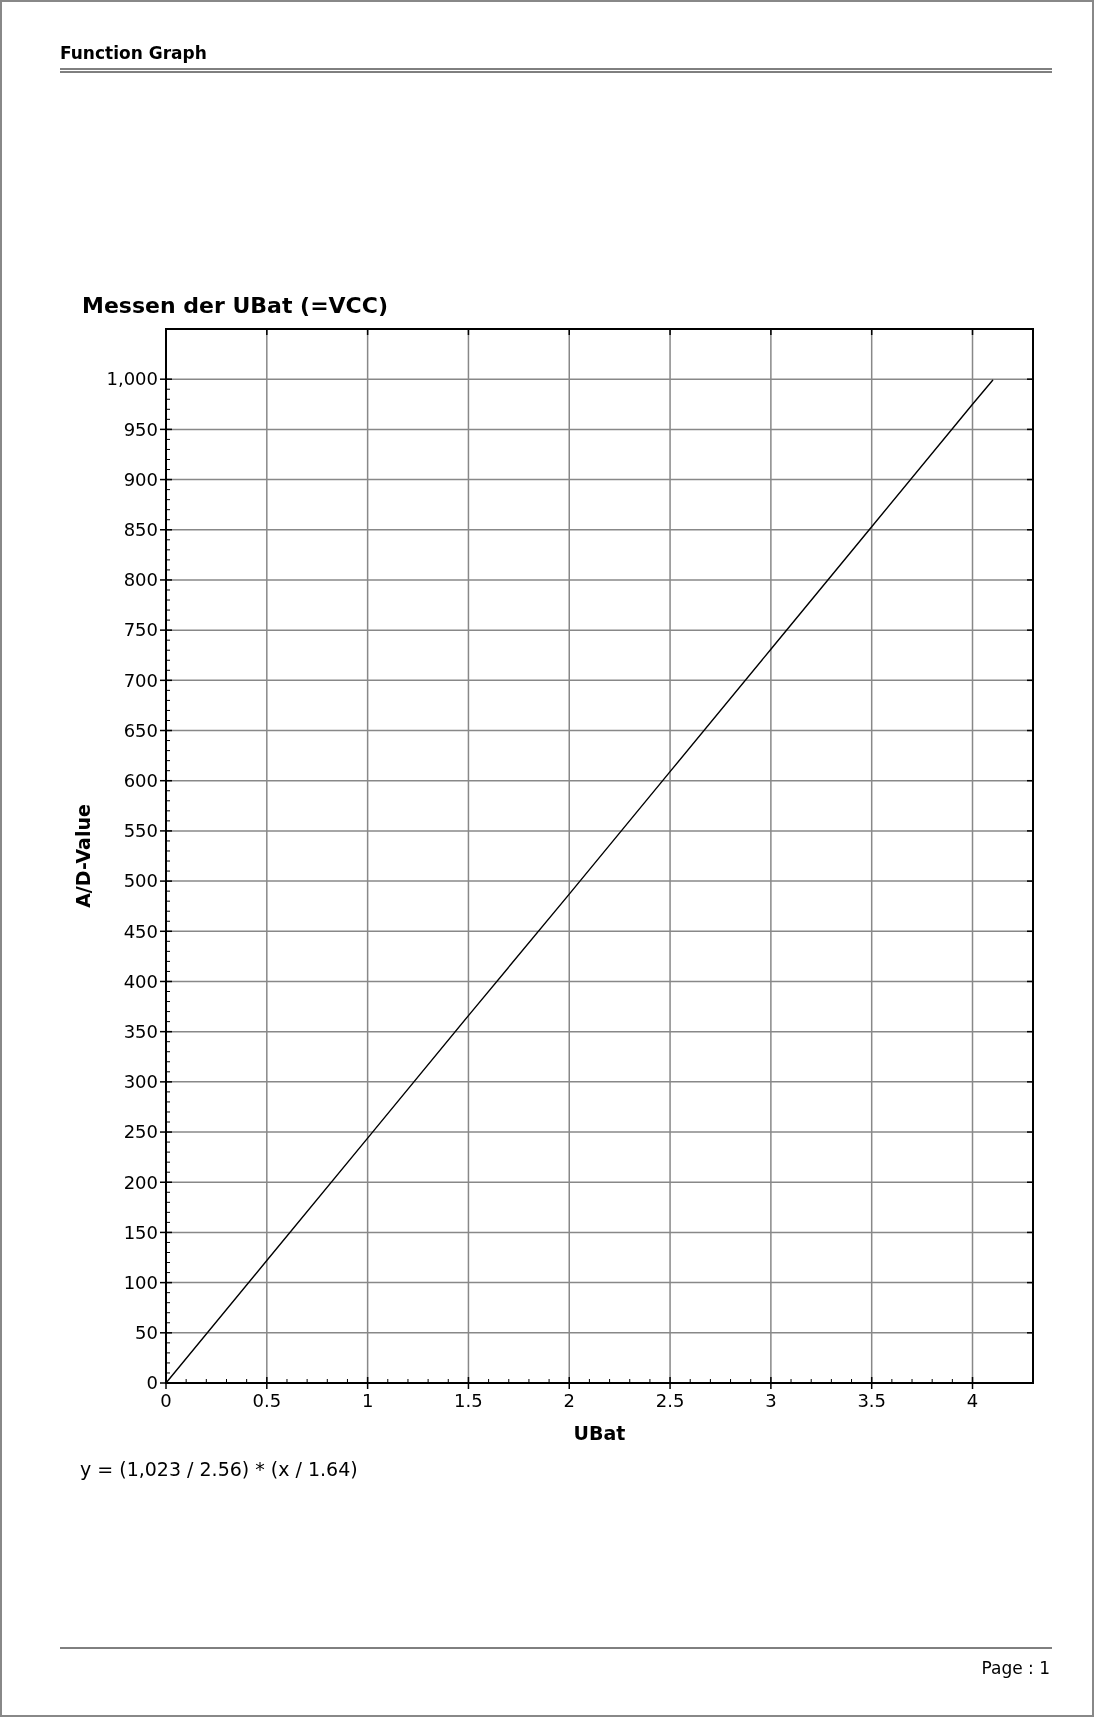  I want to click on y-tick-label: 700, so click(140, 680).